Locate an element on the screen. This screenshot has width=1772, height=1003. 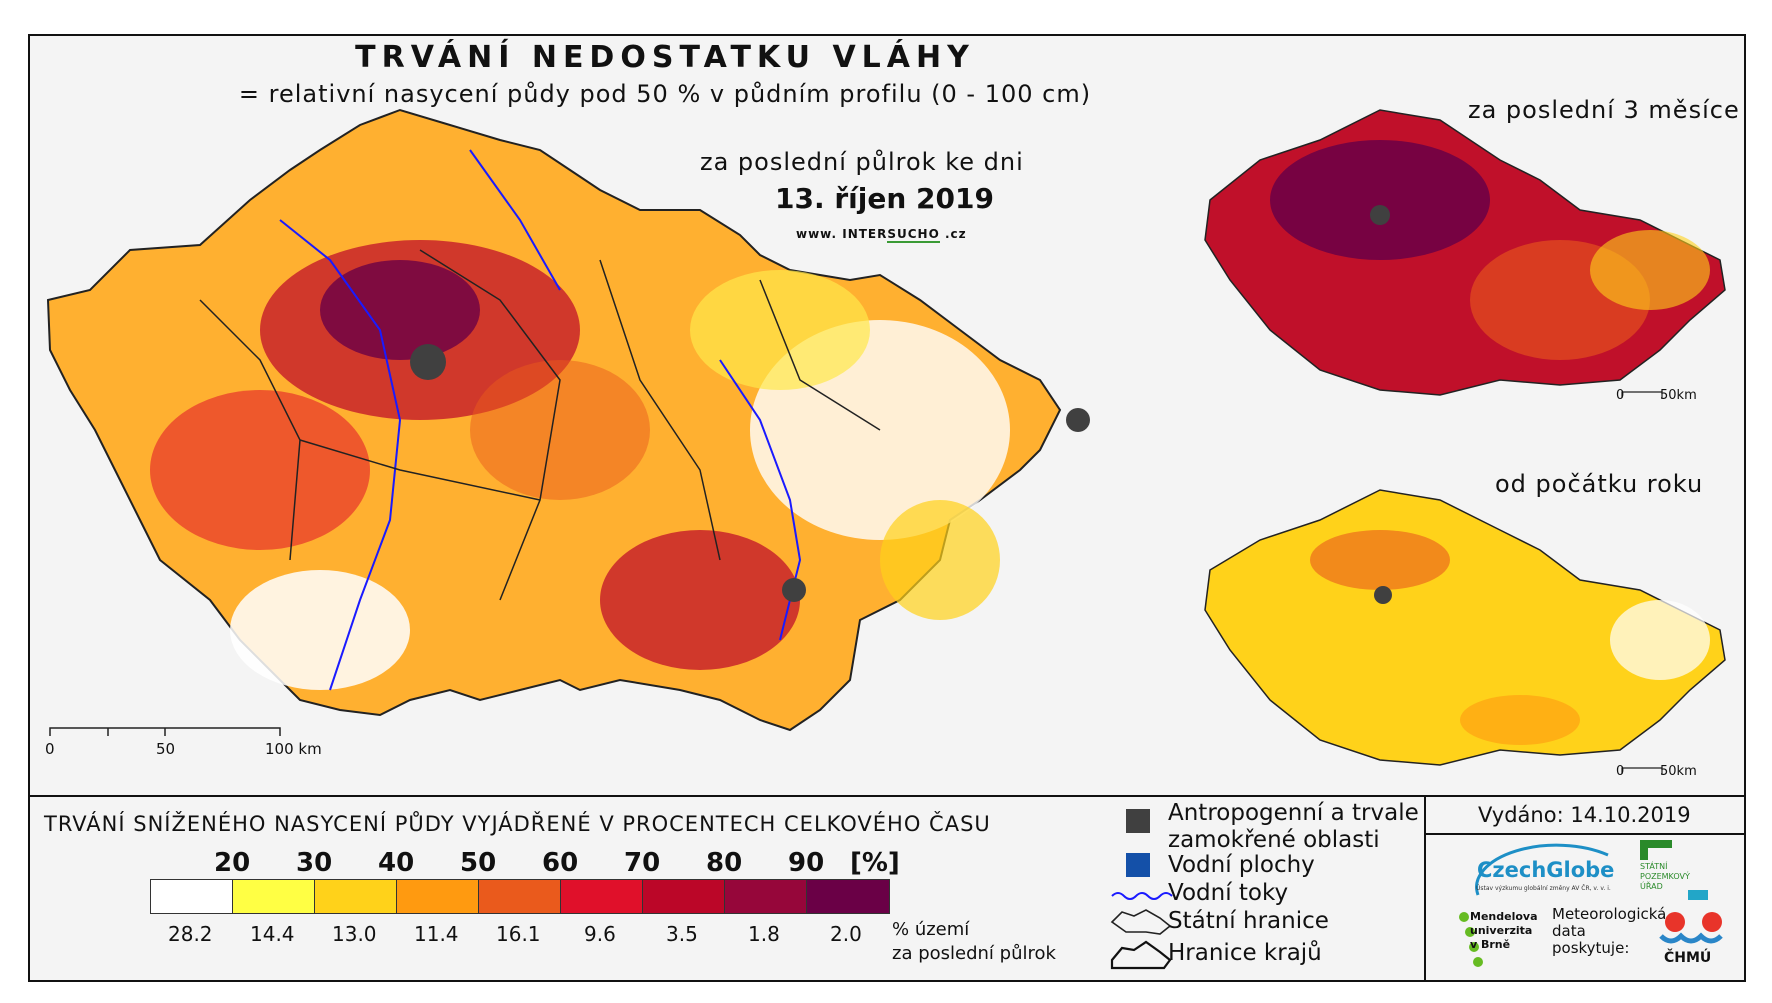
website-link: www. INTERSUCHO .cz is located at coordinates (881, 235).